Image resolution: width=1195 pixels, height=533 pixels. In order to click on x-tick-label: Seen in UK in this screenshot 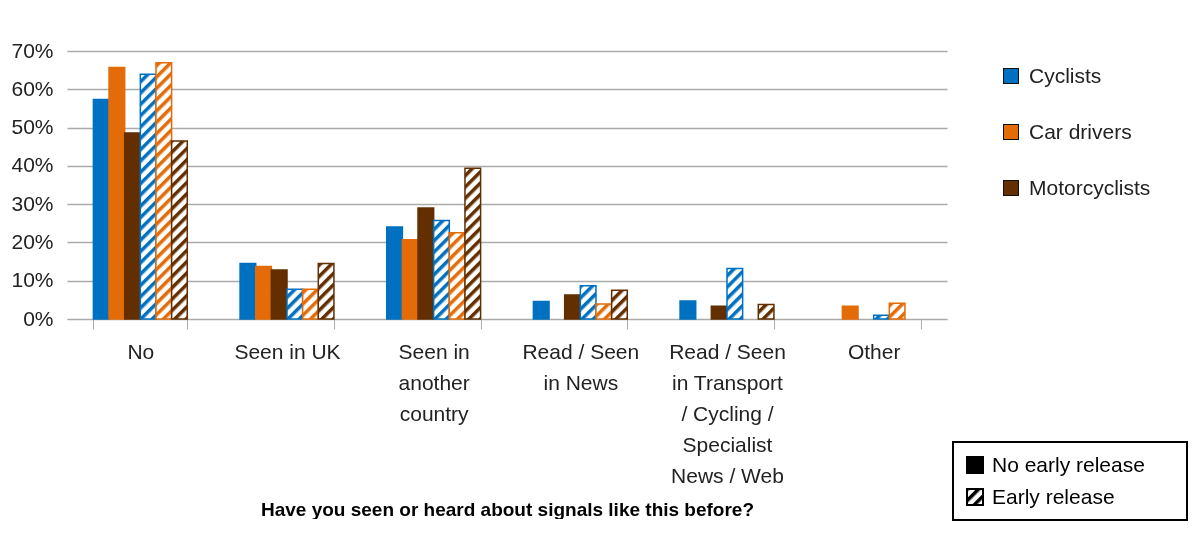, I will do `click(287, 351)`.